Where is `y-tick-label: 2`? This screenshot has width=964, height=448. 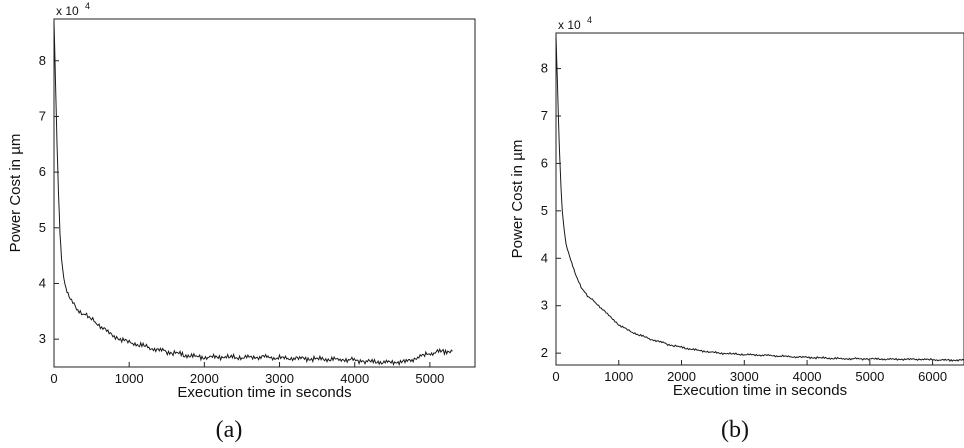 y-tick-label: 2 is located at coordinates (544, 352).